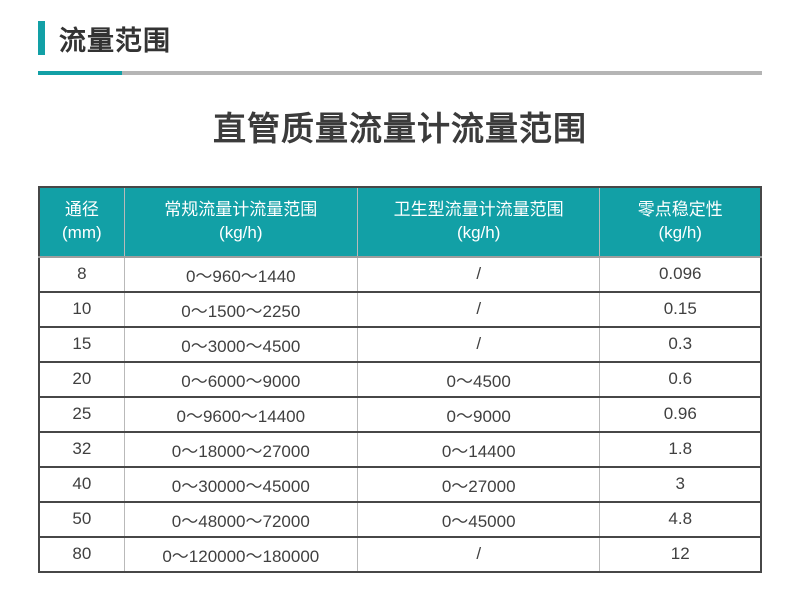 This screenshot has width=800, height=606. I want to click on table-cell: 0～4500, so click(478, 378).